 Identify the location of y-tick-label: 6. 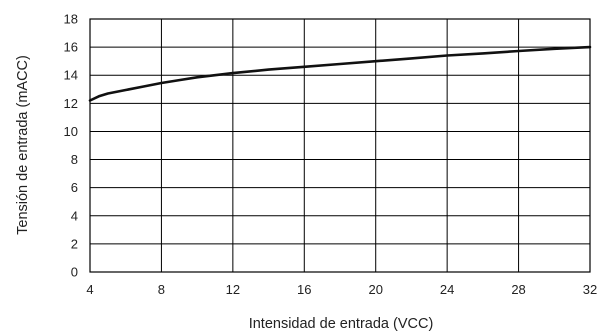
(74, 187).